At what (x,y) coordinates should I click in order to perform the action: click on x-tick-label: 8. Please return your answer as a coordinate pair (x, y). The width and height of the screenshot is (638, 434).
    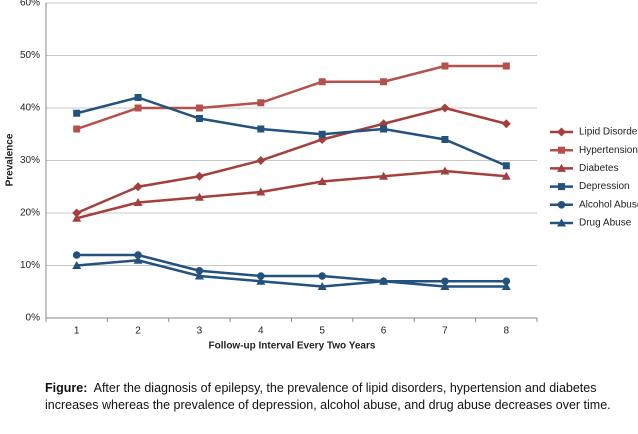
    Looking at the image, I should click on (507, 331).